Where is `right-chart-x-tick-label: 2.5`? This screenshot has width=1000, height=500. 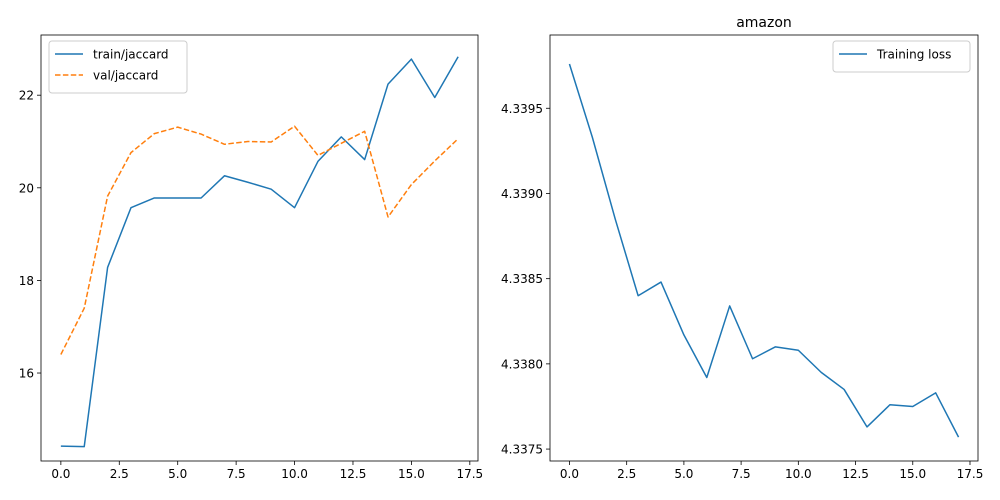
right-chart-x-tick-label: 2.5 is located at coordinates (626, 474).